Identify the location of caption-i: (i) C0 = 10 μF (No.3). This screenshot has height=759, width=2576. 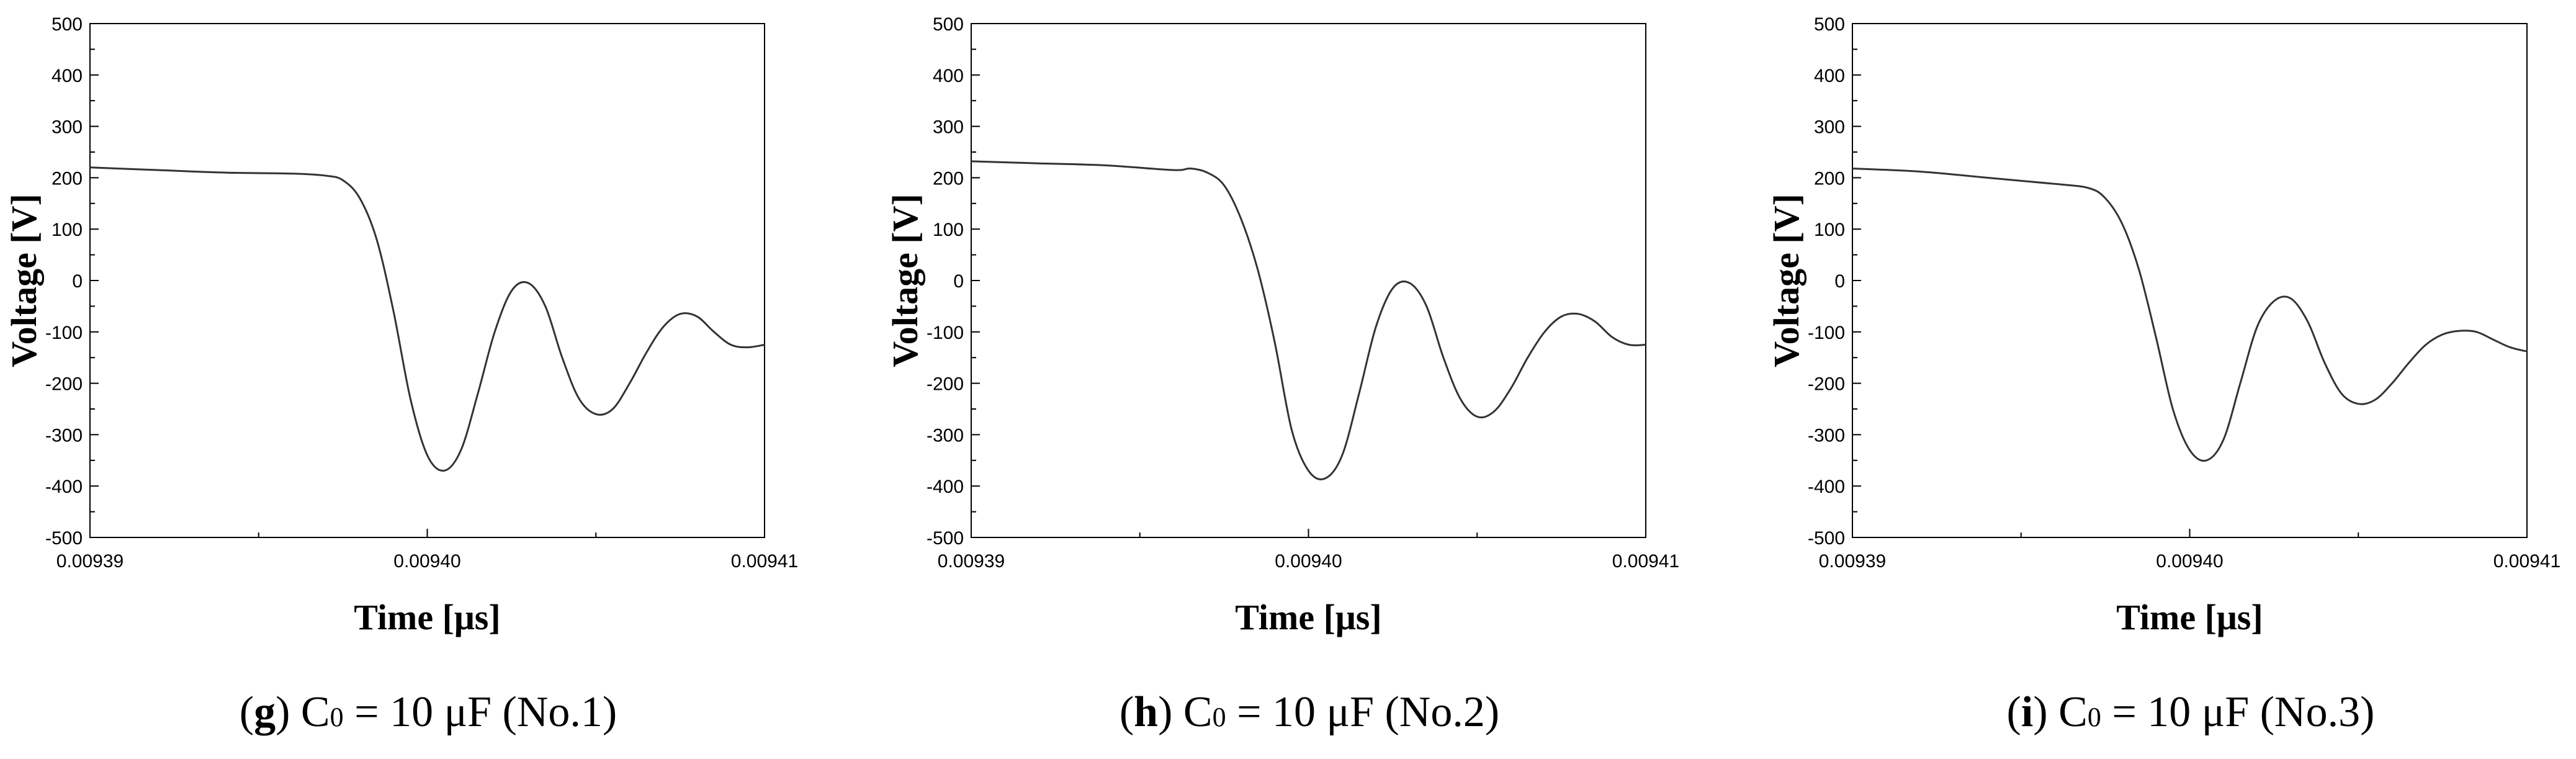
(2190, 712).